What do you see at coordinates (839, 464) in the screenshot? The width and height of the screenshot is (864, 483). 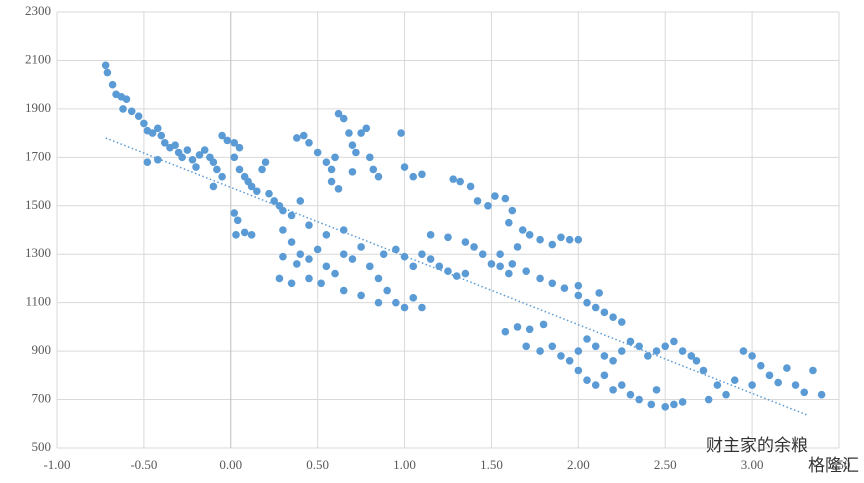 I see `x-tick-label: 3.50` at bounding box center [839, 464].